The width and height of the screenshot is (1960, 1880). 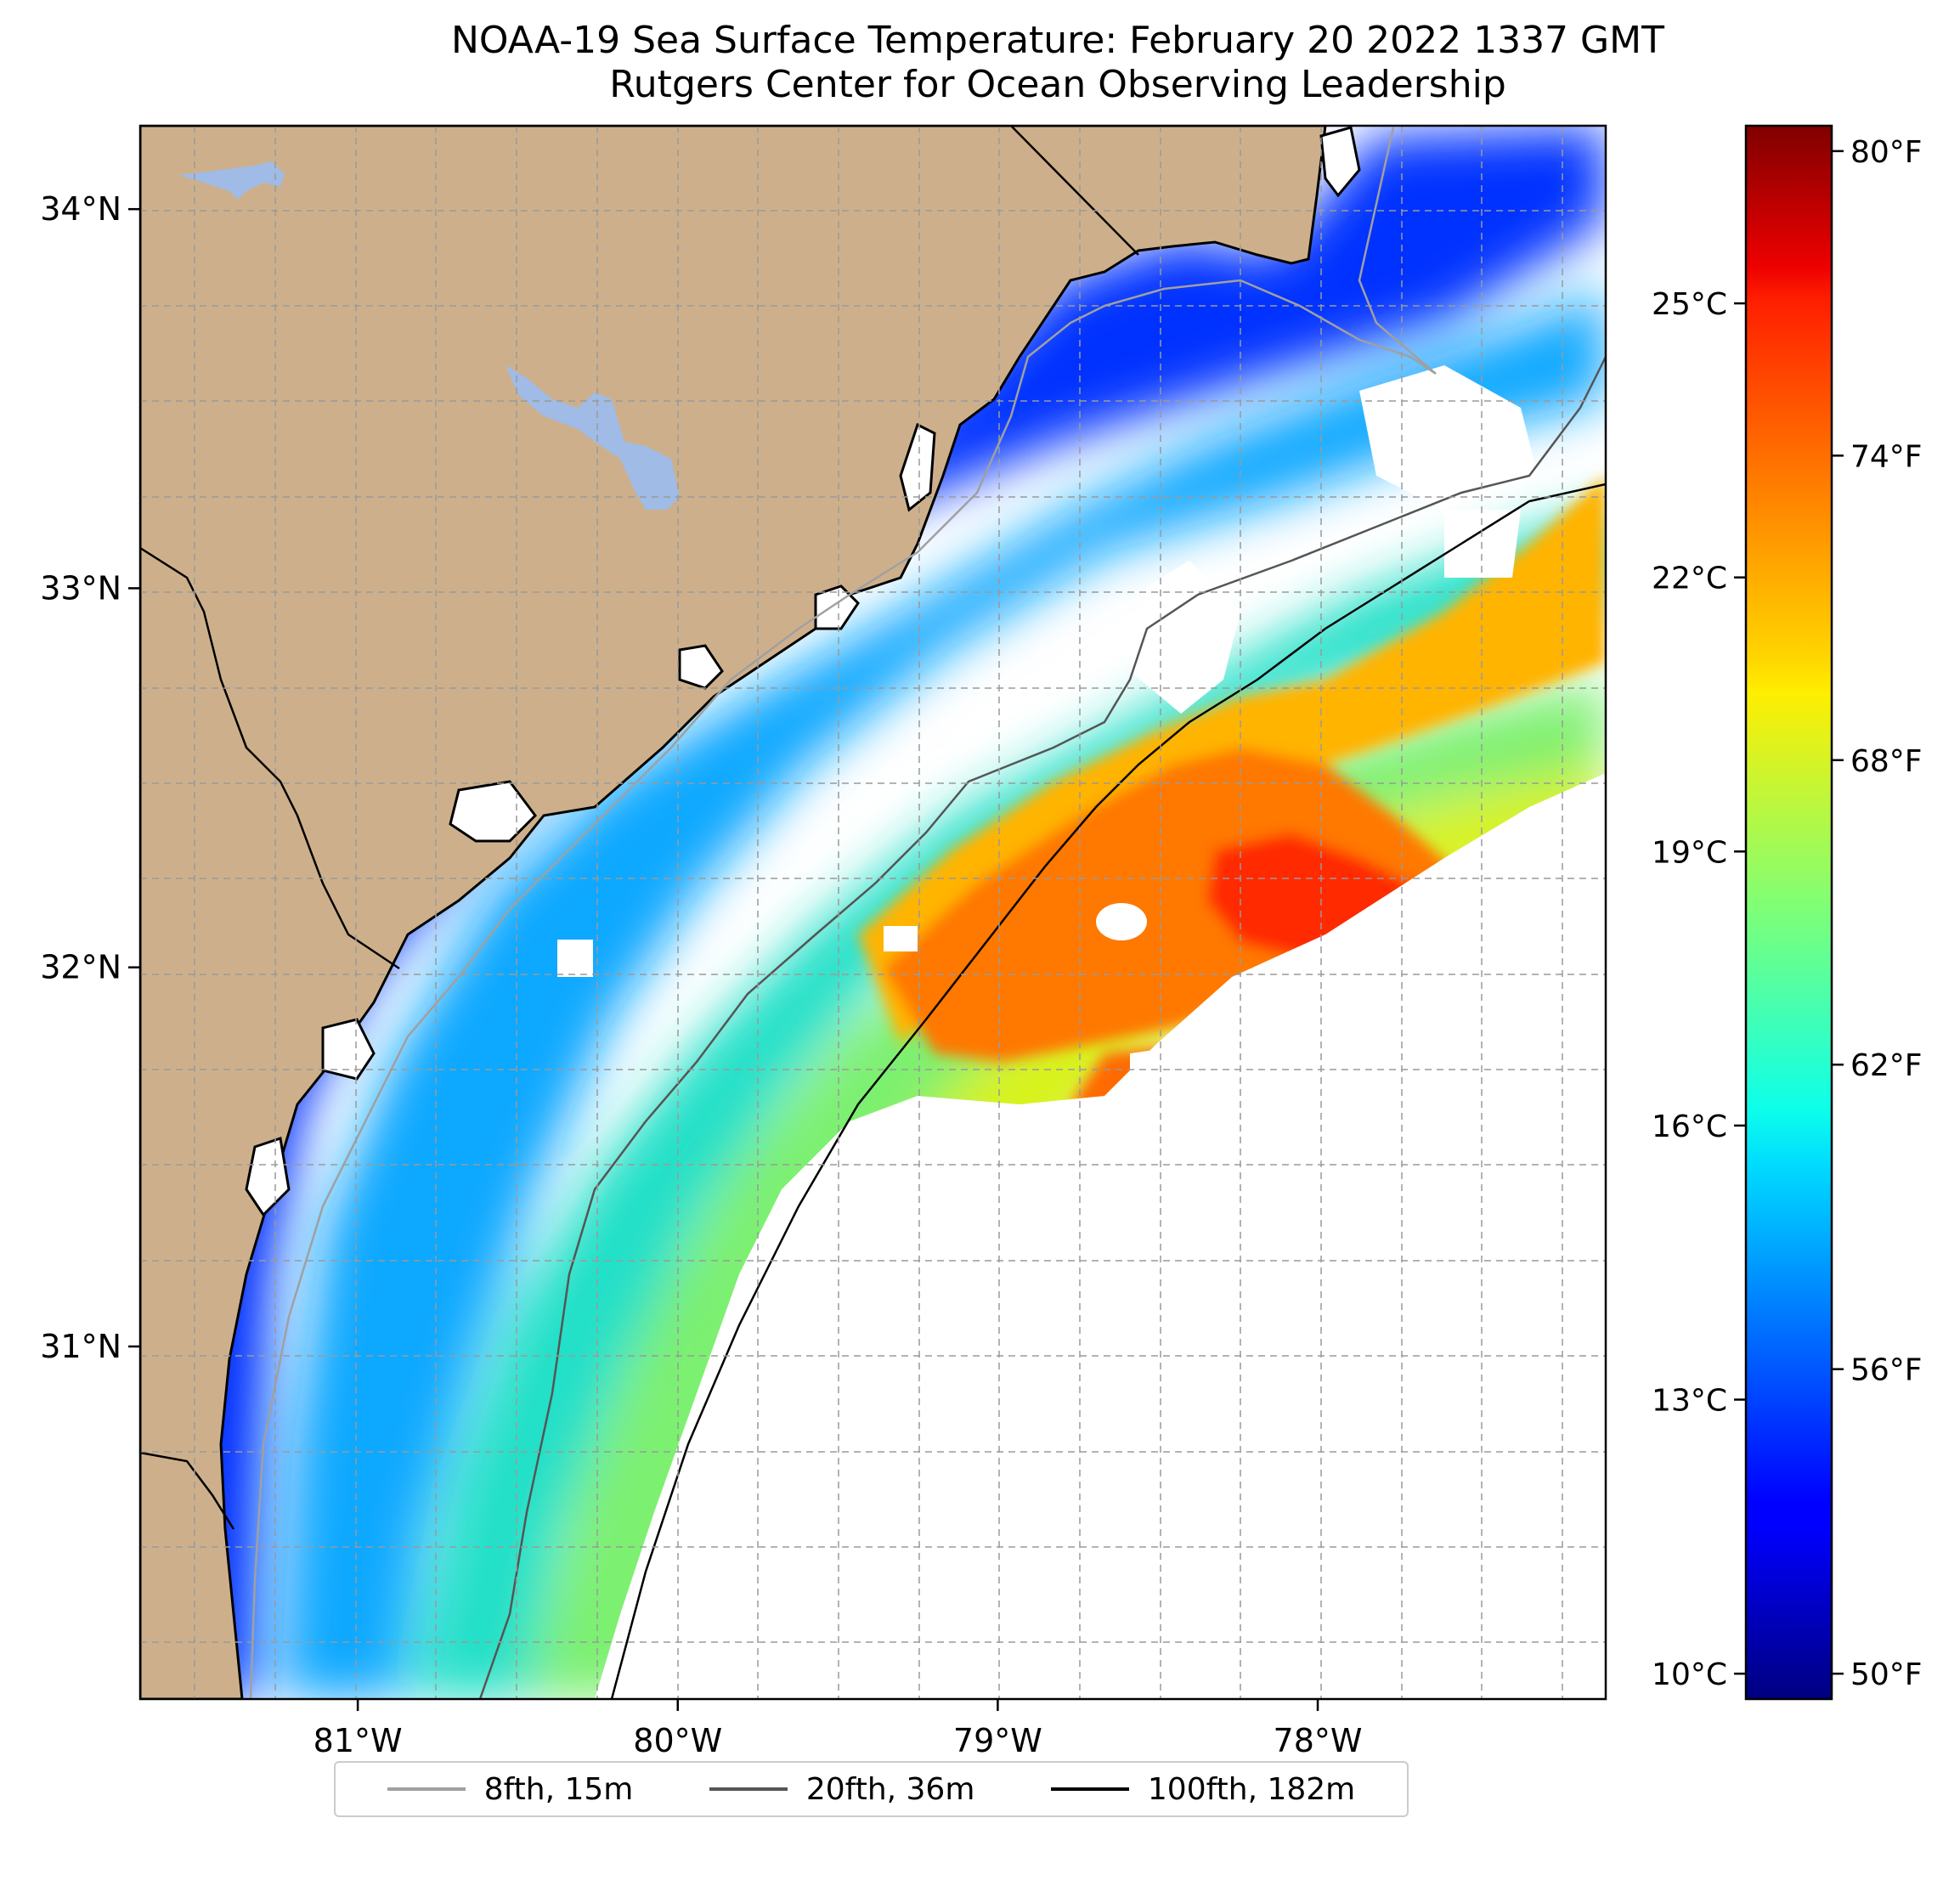 I want to click on lake-marion, so click(x=232, y=181).